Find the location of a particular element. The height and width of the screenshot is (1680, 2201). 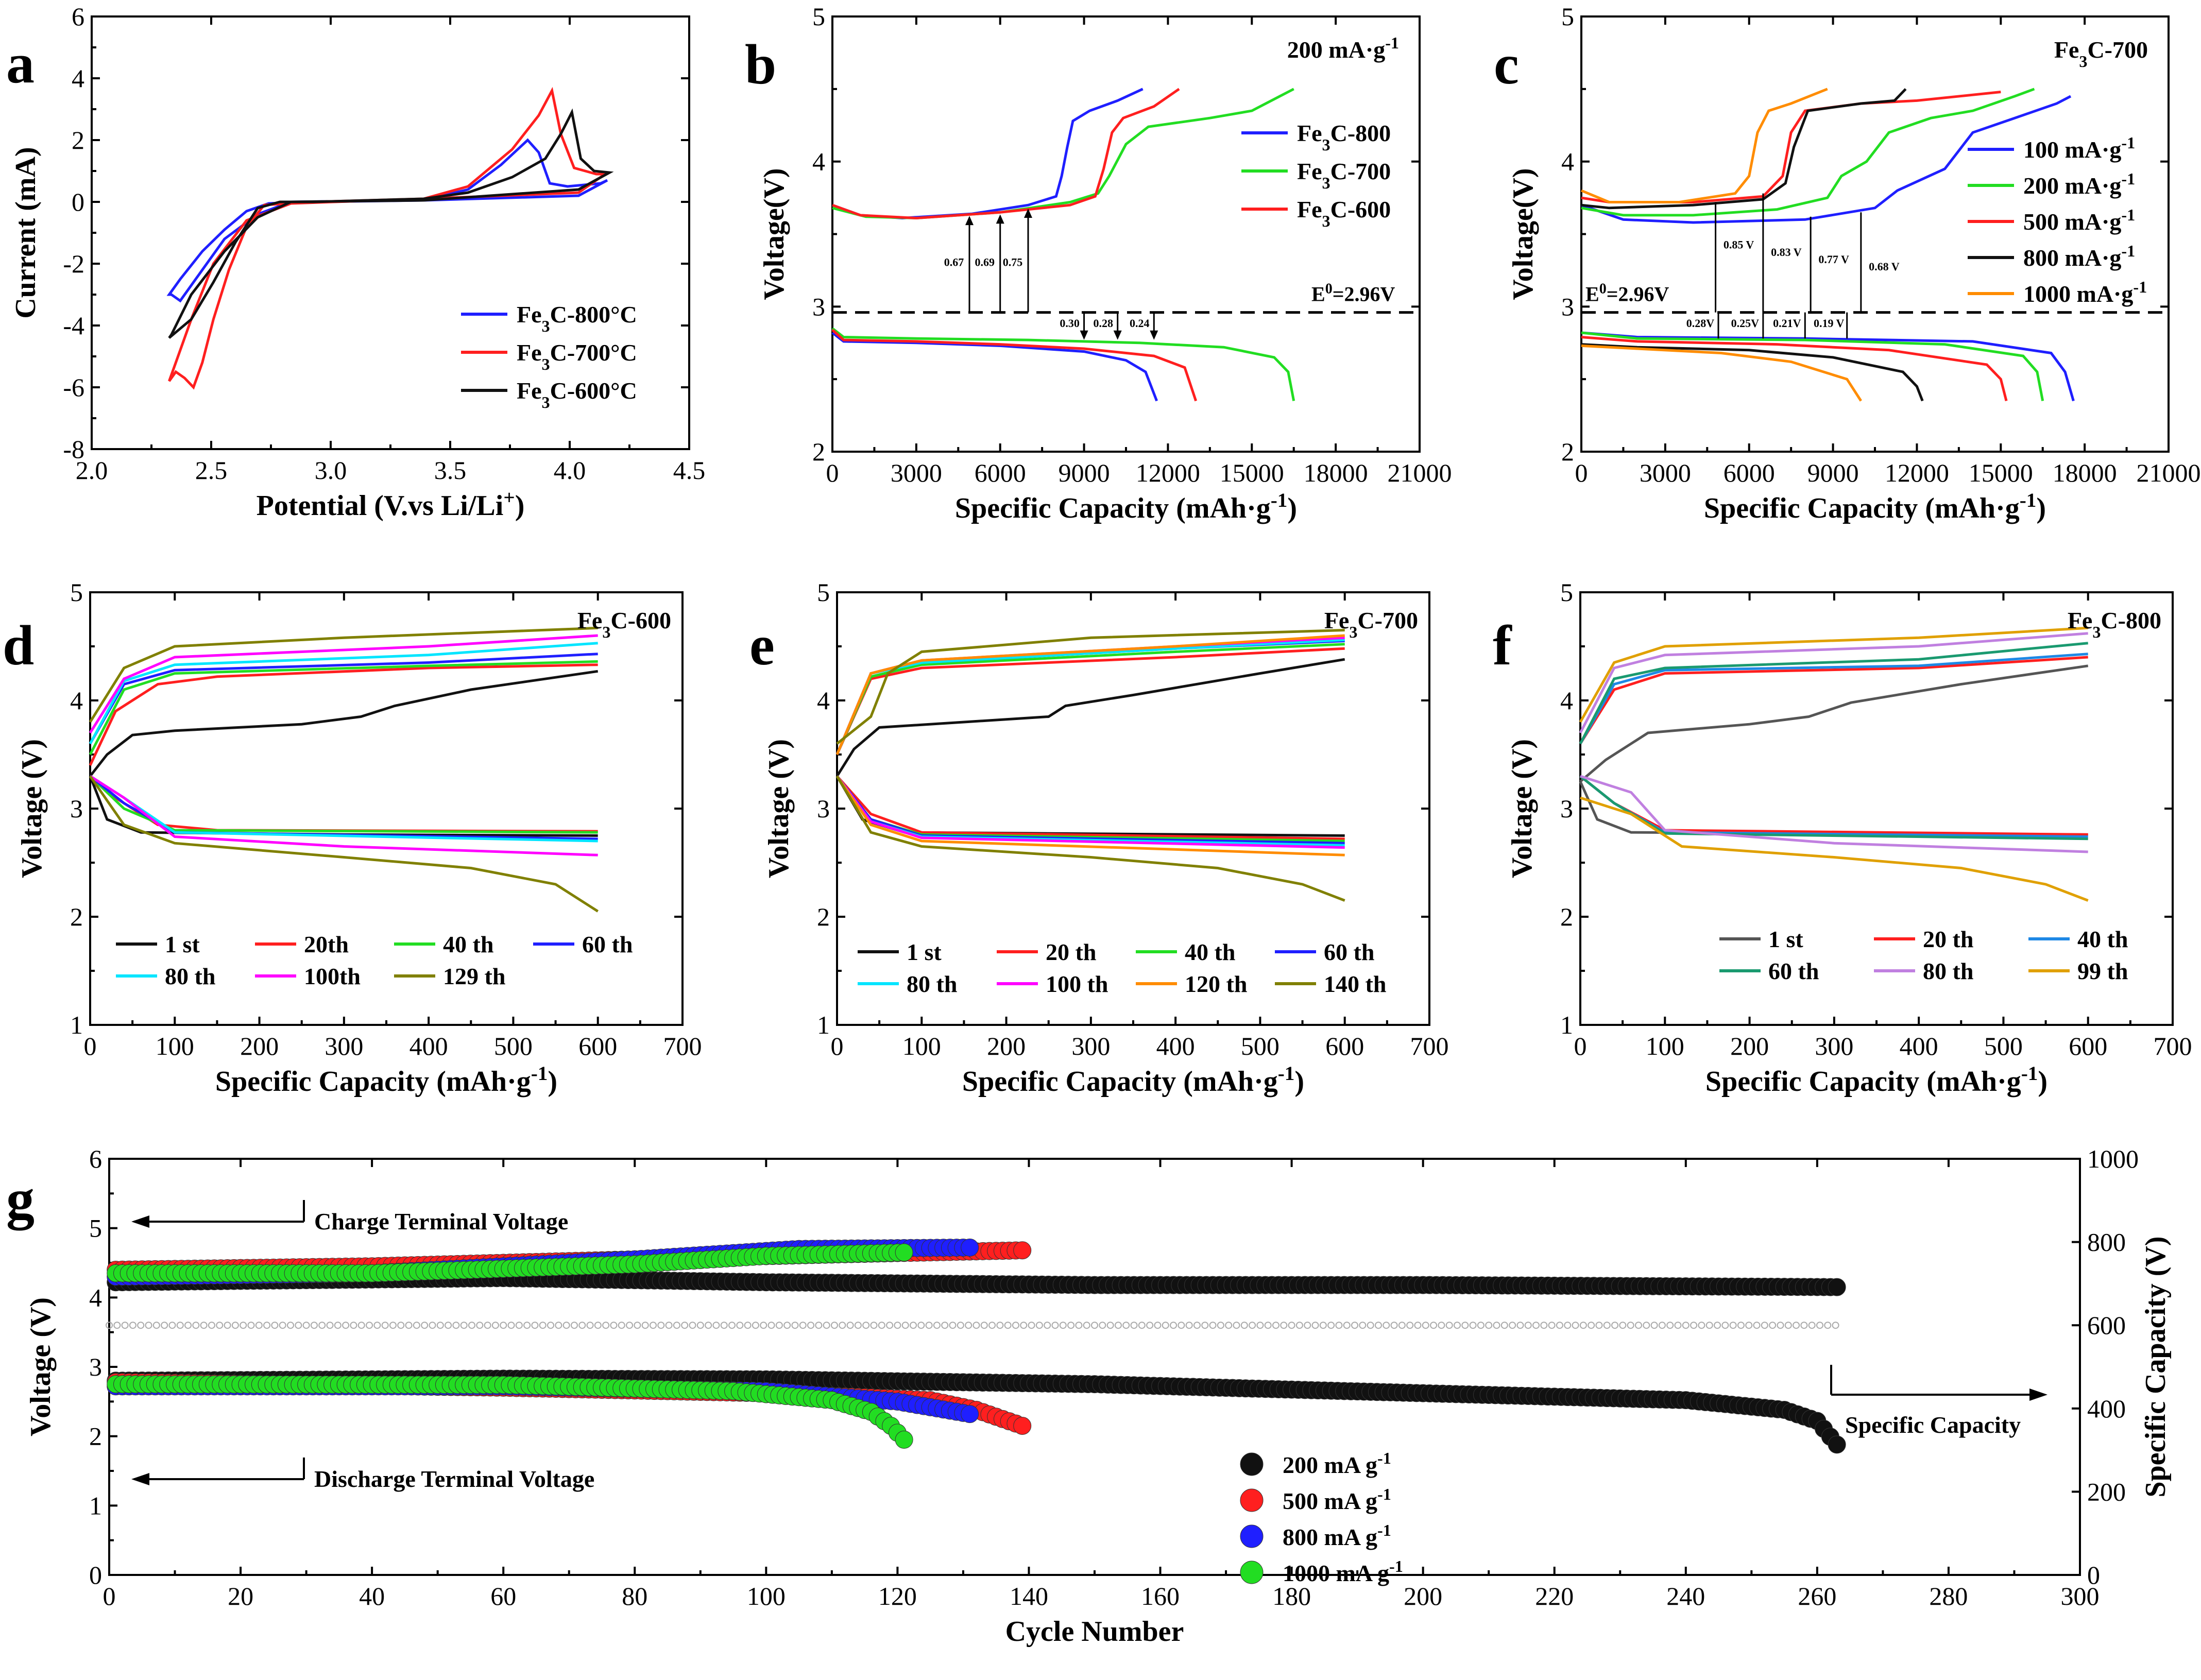

gap-label: 0.25V is located at coordinates (1745, 323).